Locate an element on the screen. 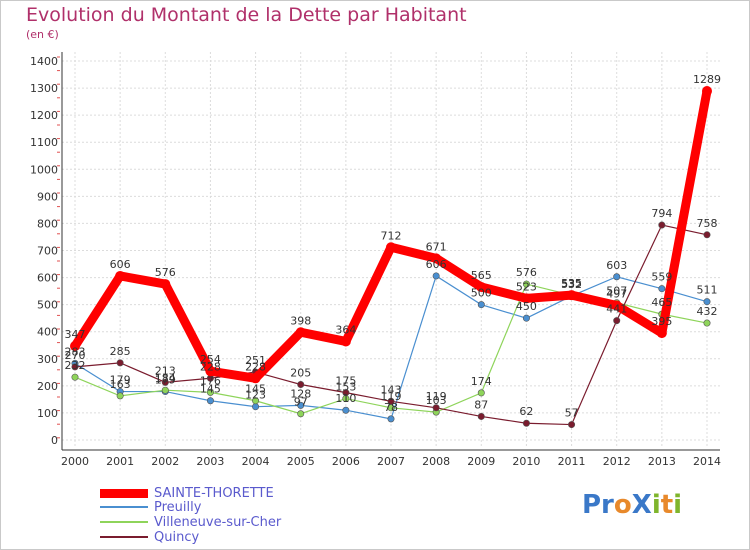  x-tick-label: 2011 is located at coordinates (572, 461).